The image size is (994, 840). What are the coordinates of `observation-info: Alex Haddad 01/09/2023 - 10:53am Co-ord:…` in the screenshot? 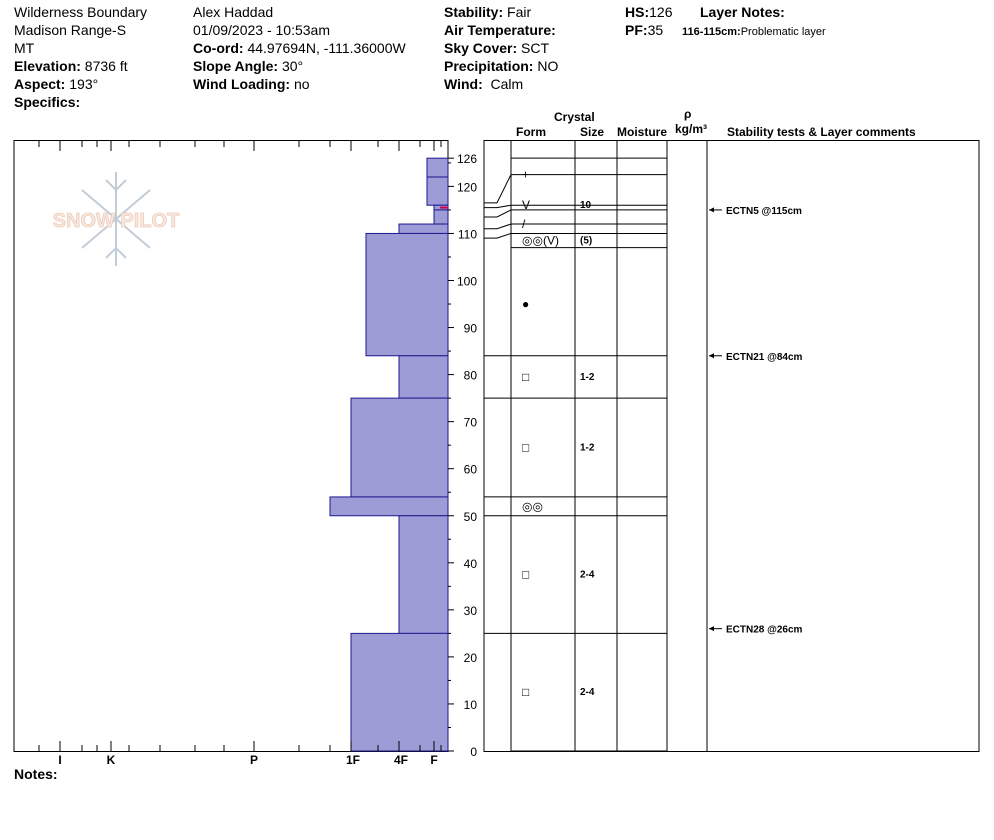 It's located at (299, 48).